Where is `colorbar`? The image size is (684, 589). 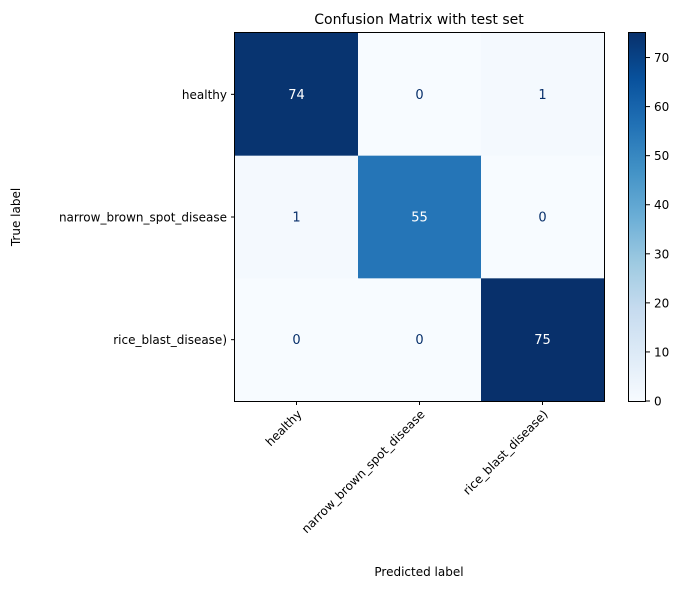 colorbar is located at coordinates (637, 217).